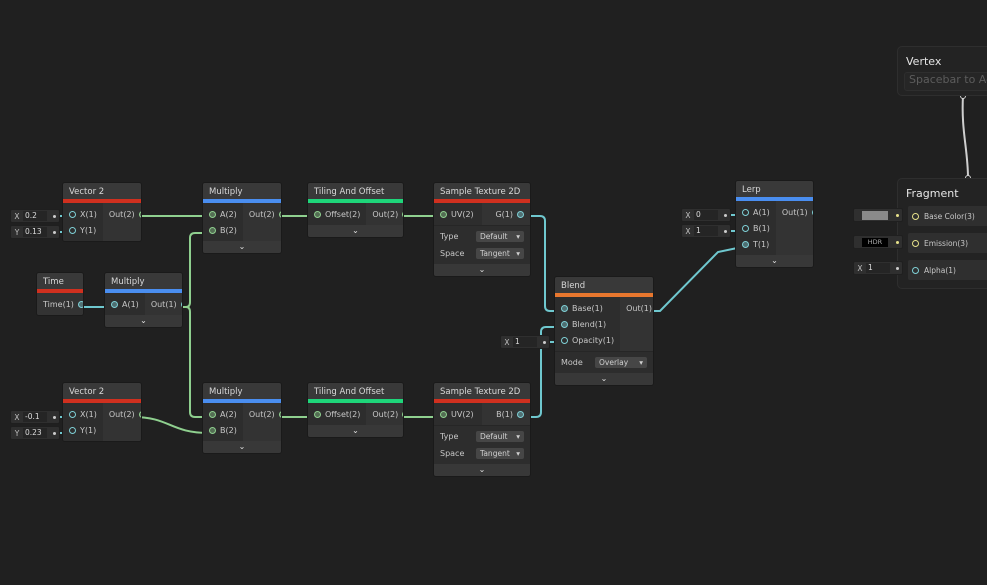 The image size is (987, 585). Describe the element at coordinates (706, 215) in the screenshot. I see `field-value: 0` at that location.